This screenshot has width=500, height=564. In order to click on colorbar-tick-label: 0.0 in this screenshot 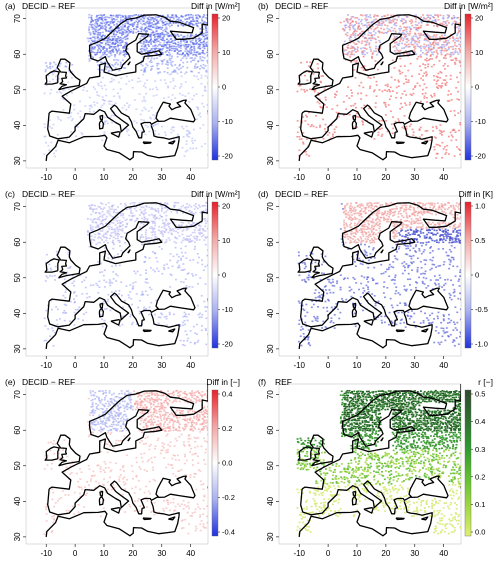, I will do `click(480, 532)`.